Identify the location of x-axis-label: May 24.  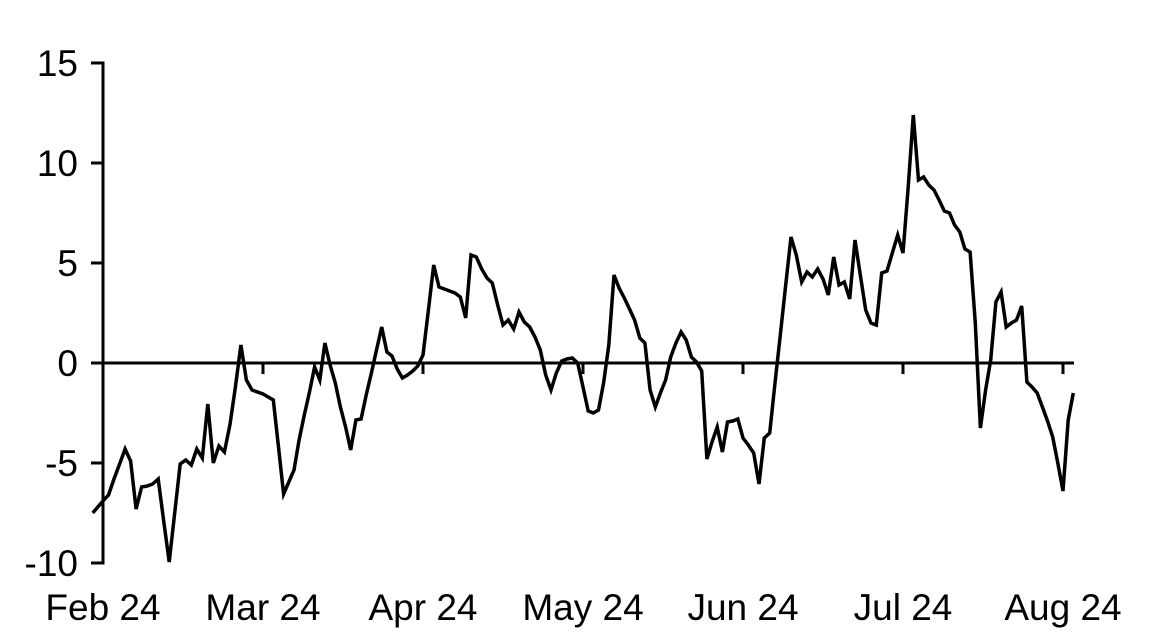
(582, 607).